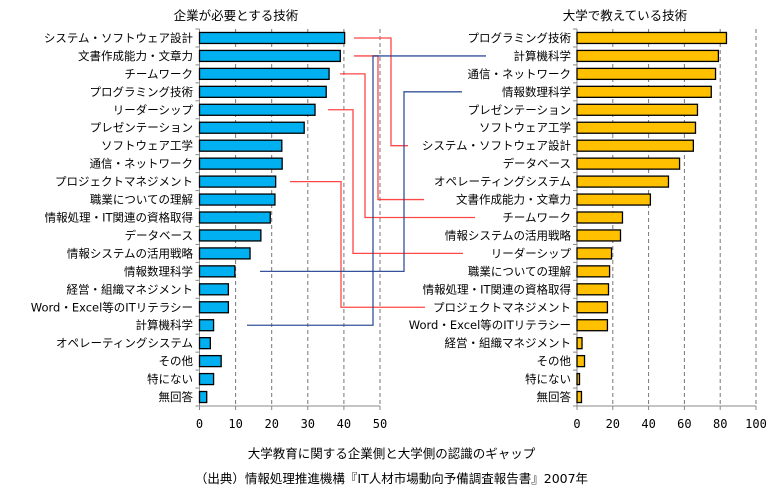 The width and height of the screenshot is (783, 493). What do you see at coordinates (684, 424) in the screenshot?
I see `right-x-tick-label: 60` at bounding box center [684, 424].